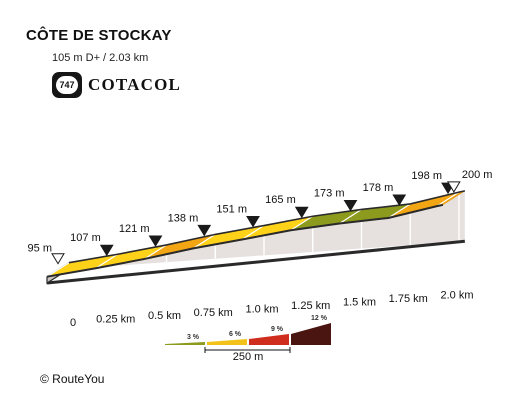 The width and height of the screenshot is (532, 400). What do you see at coordinates (456, 296) in the screenshot?
I see `x-tick-label: 2.0 km` at bounding box center [456, 296].